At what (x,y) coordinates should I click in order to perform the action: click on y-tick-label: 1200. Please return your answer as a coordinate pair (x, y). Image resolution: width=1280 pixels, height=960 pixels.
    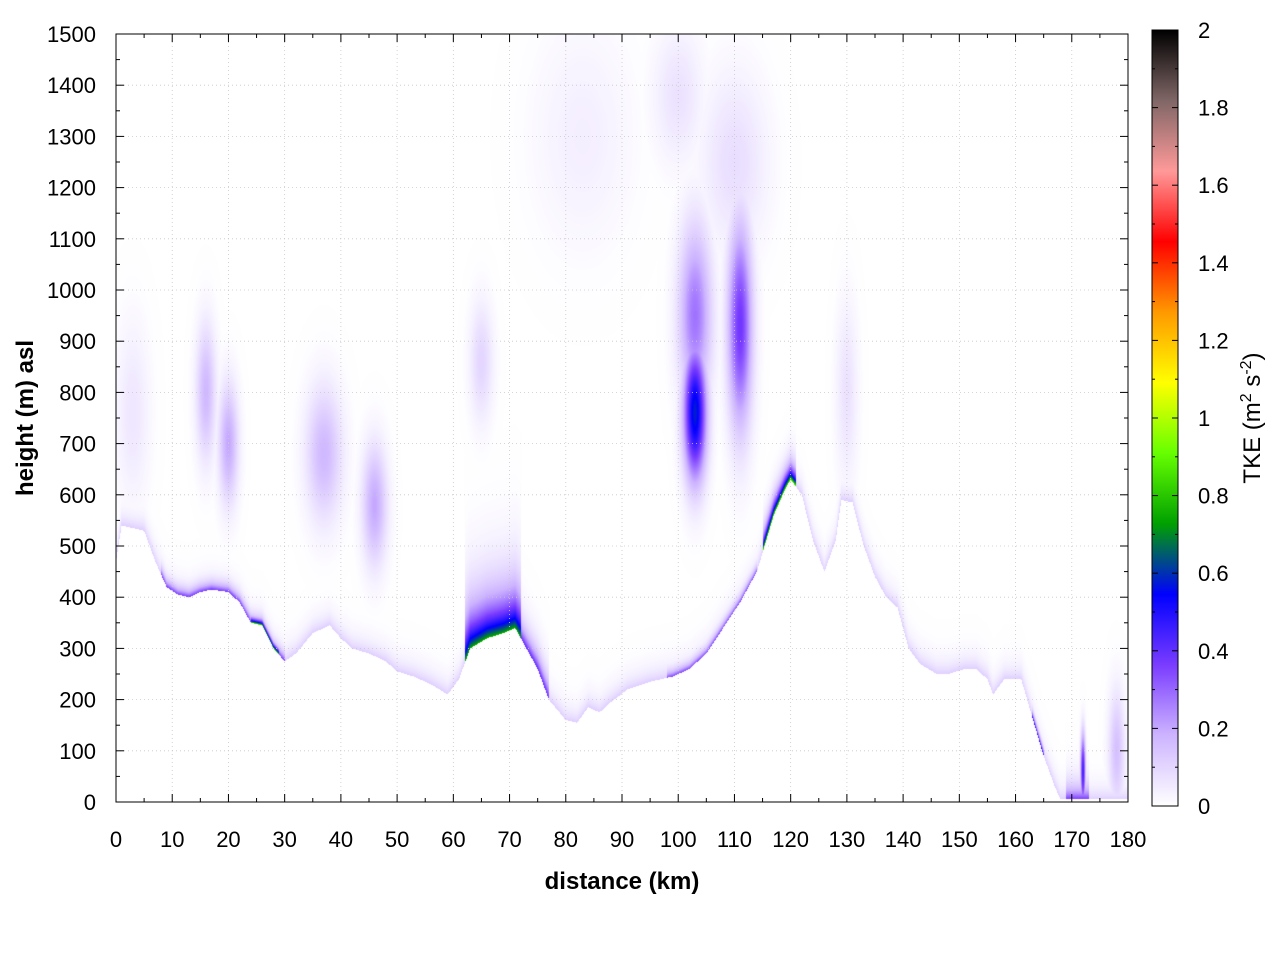
    Looking at the image, I should click on (71, 188).